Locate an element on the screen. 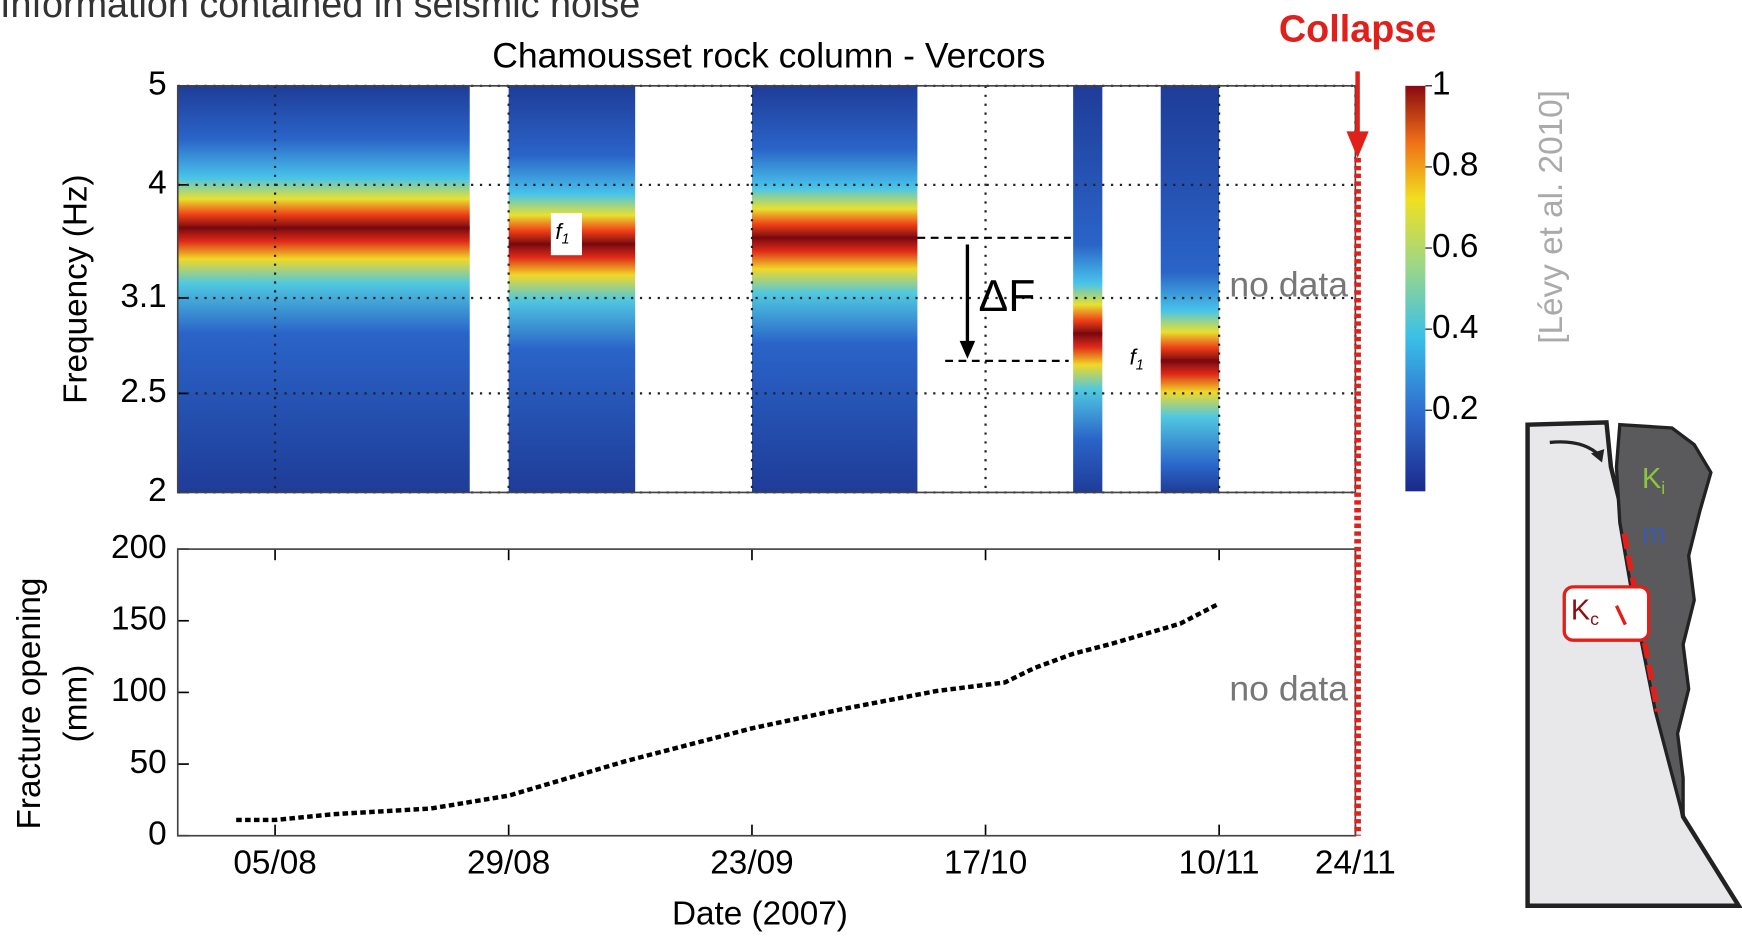 Image resolution: width=1742 pixels, height=936 pixels. y-tick-label: 50 is located at coordinates (148, 762).